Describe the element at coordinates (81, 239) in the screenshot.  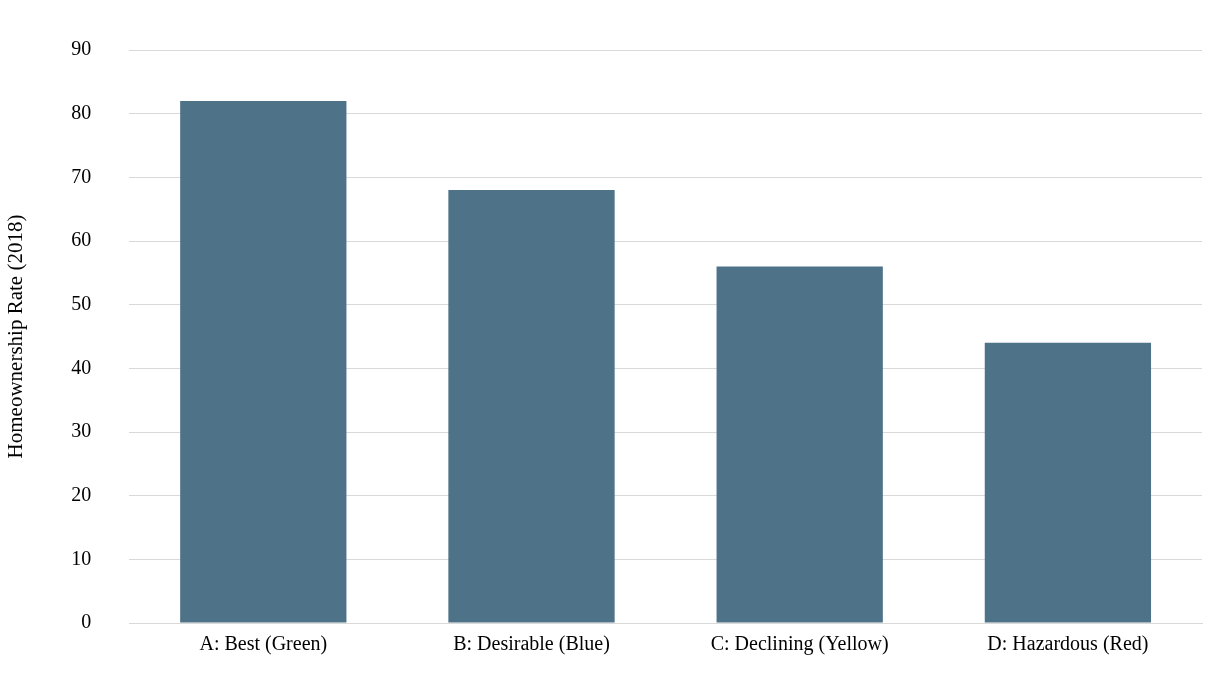
I see `y-tick-label: 60` at that location.